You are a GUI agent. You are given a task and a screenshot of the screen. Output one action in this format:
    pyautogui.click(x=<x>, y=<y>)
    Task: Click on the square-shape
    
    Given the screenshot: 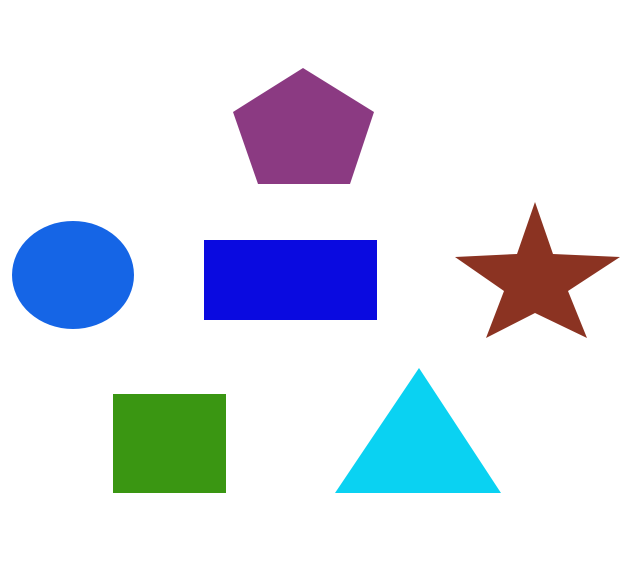 What is the action you would take?
    pyautogui.click(x=169, y=443)
    